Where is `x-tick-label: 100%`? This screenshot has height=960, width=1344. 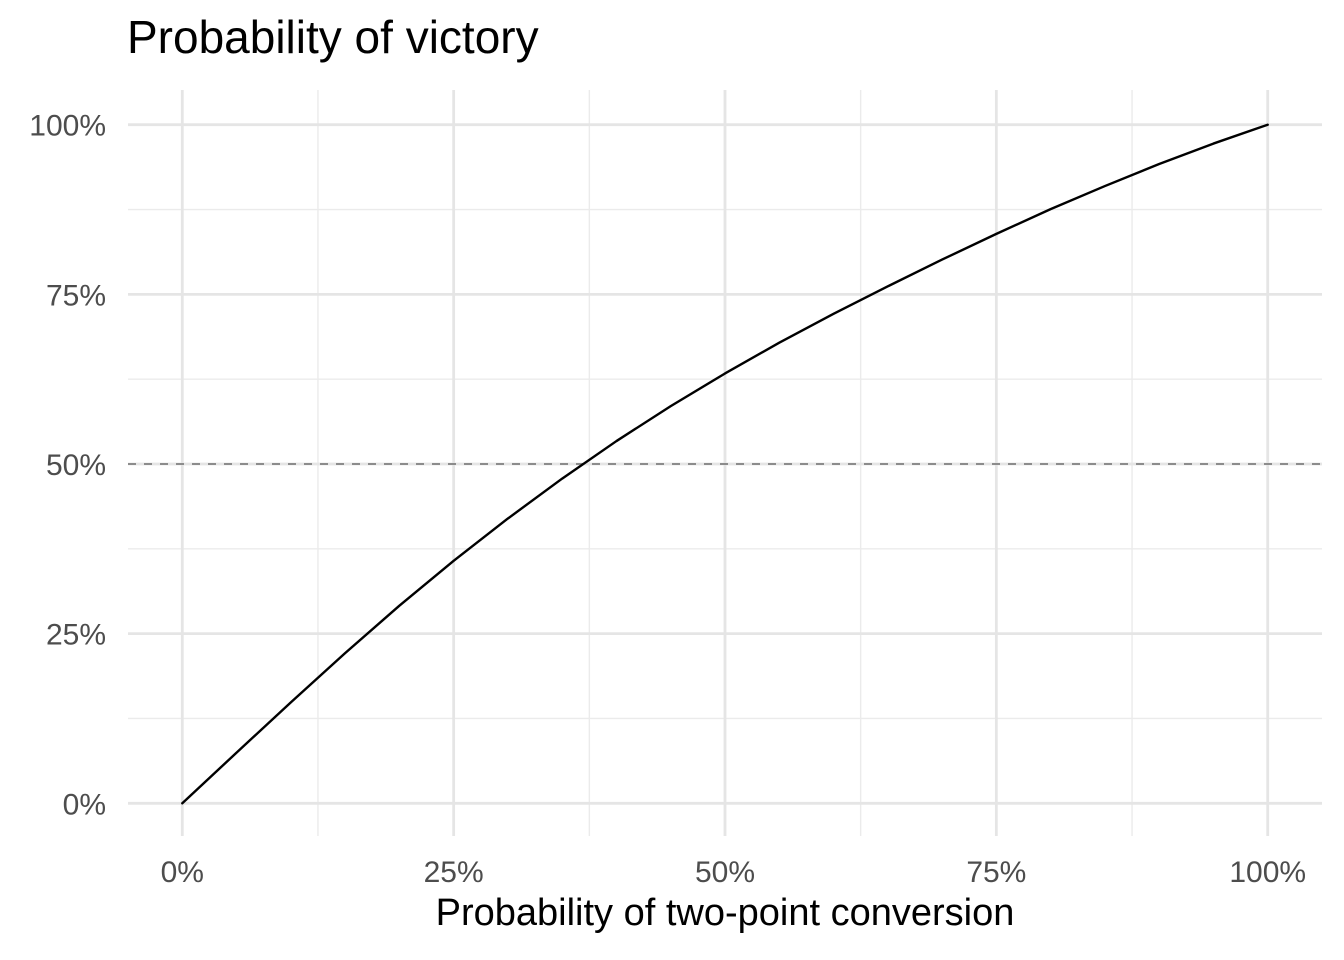 x-tick-label: 100% is located at coordinates (1267, 872).